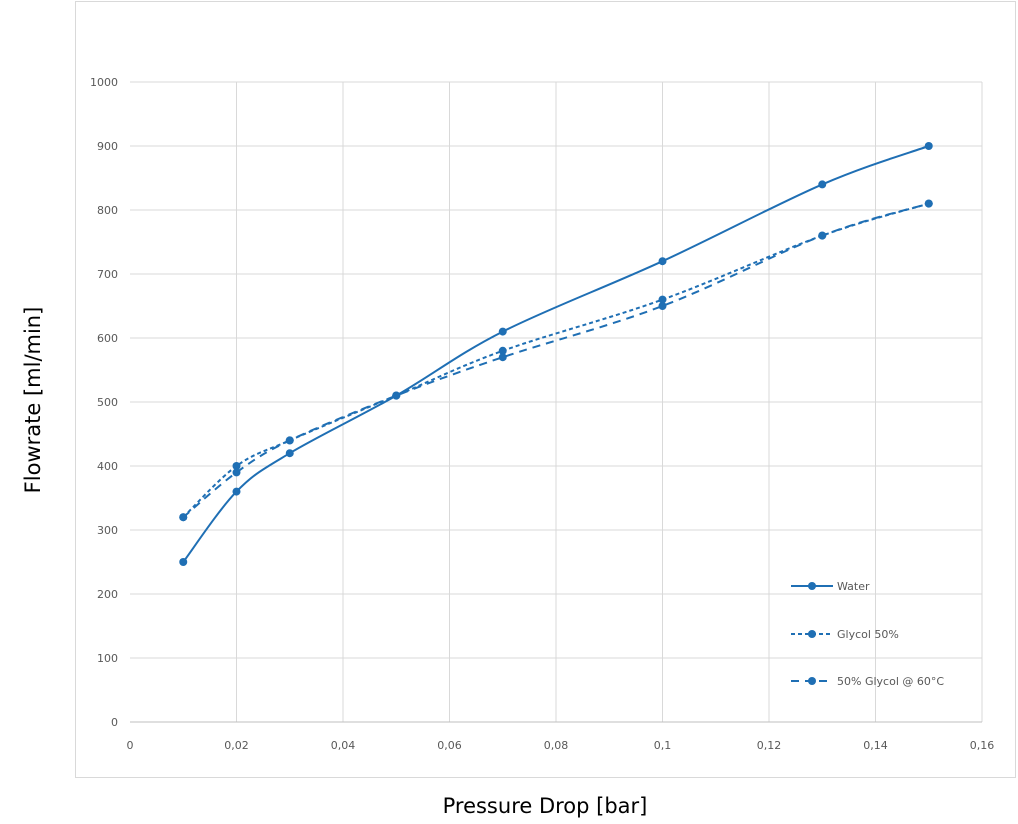  What do you see at coordinates (107, 658) in the screenshot?
I see `y-tick-label: 100` at bounding box center [107, 658].